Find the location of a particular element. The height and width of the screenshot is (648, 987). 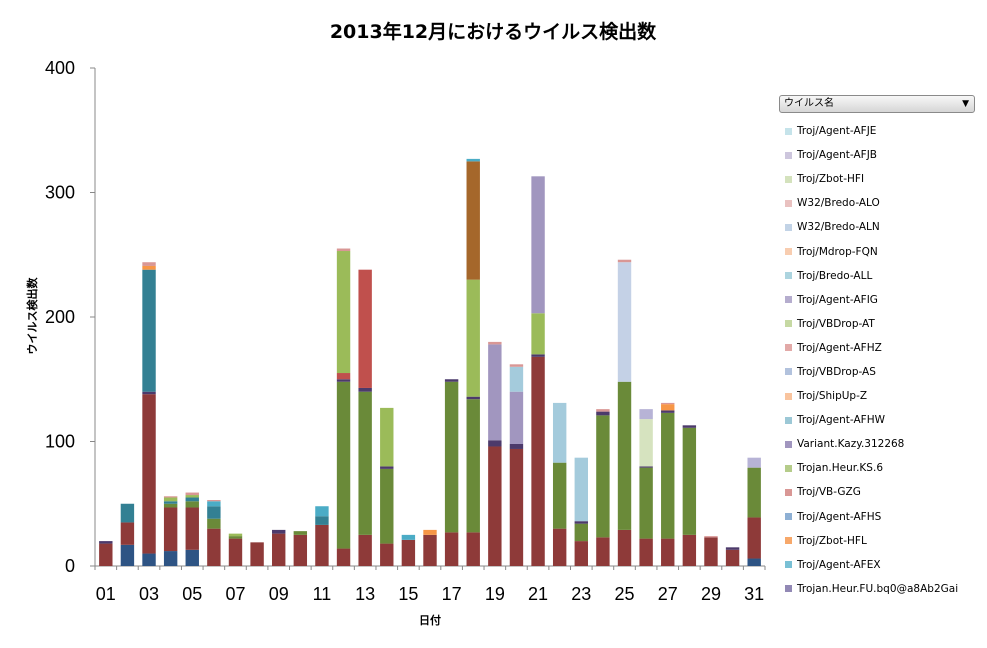

x-tick-label: 19 is located at coordinates (495, 594).